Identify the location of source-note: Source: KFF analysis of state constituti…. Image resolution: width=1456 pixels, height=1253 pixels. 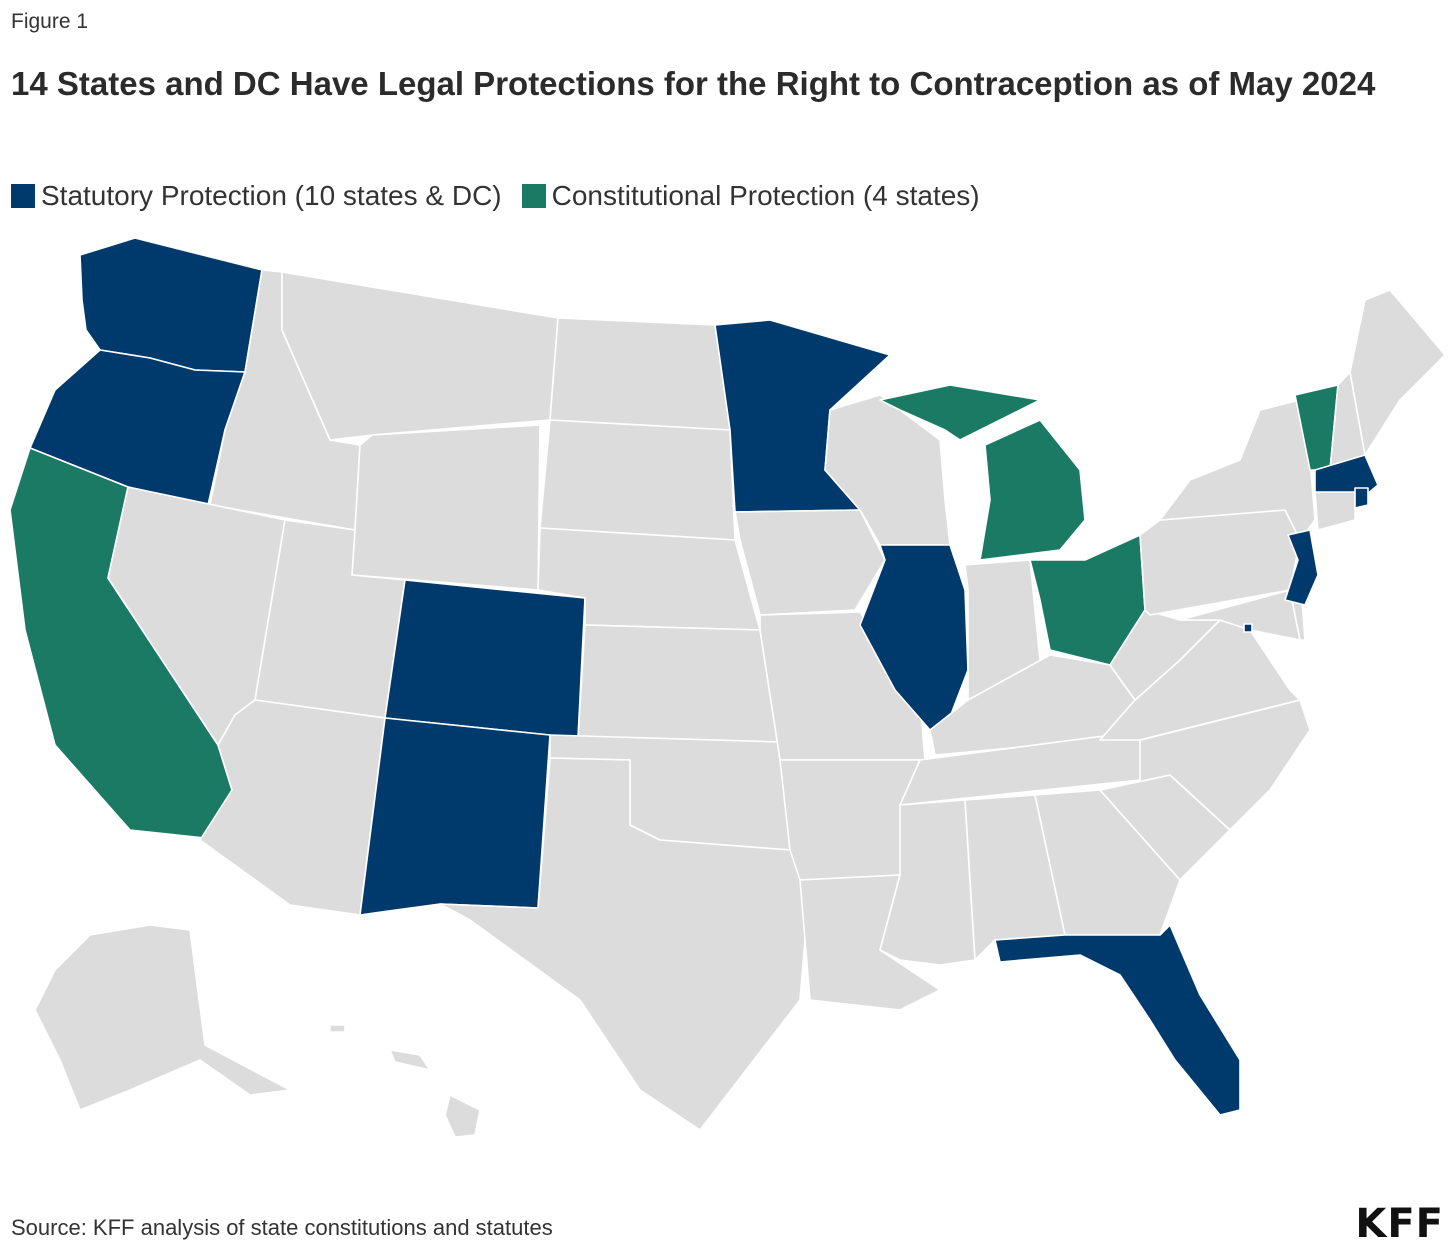
(282, 1227).